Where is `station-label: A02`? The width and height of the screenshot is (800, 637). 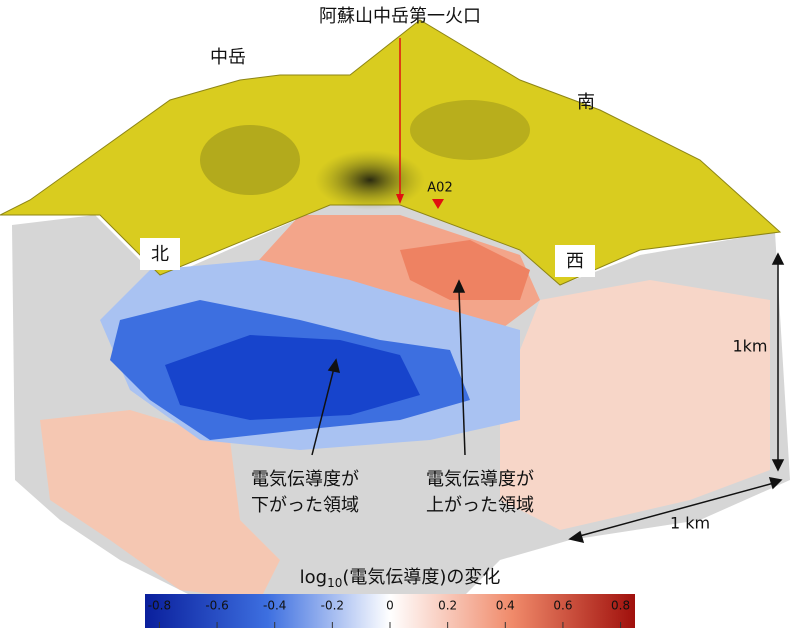
station-label: A02 is located at coordinates (439, 188).